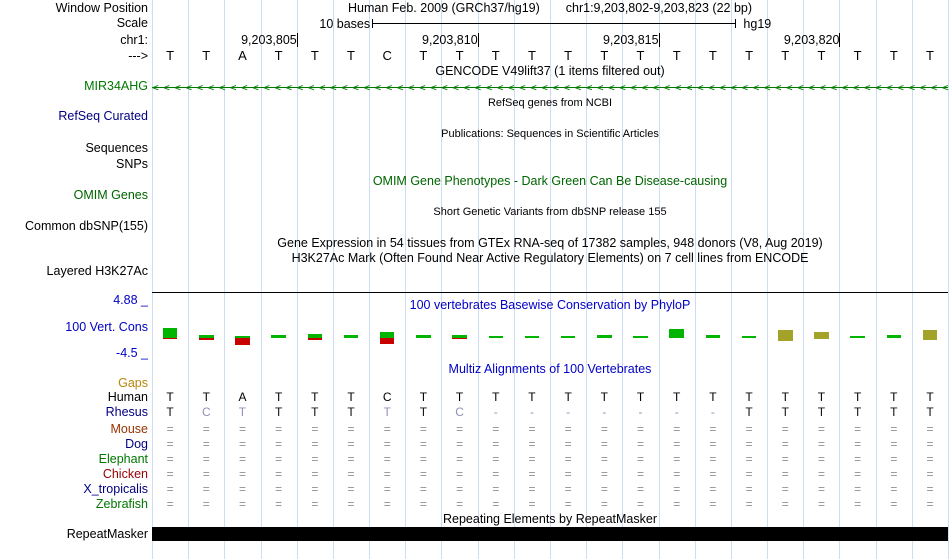 Image resolution: width=950 pixels, height=559 pixels. Describe the element at coordinates (106, 327) in the screenshot. I see `track-label-100-vert-cons: 100 Vert. Cons` at that location.